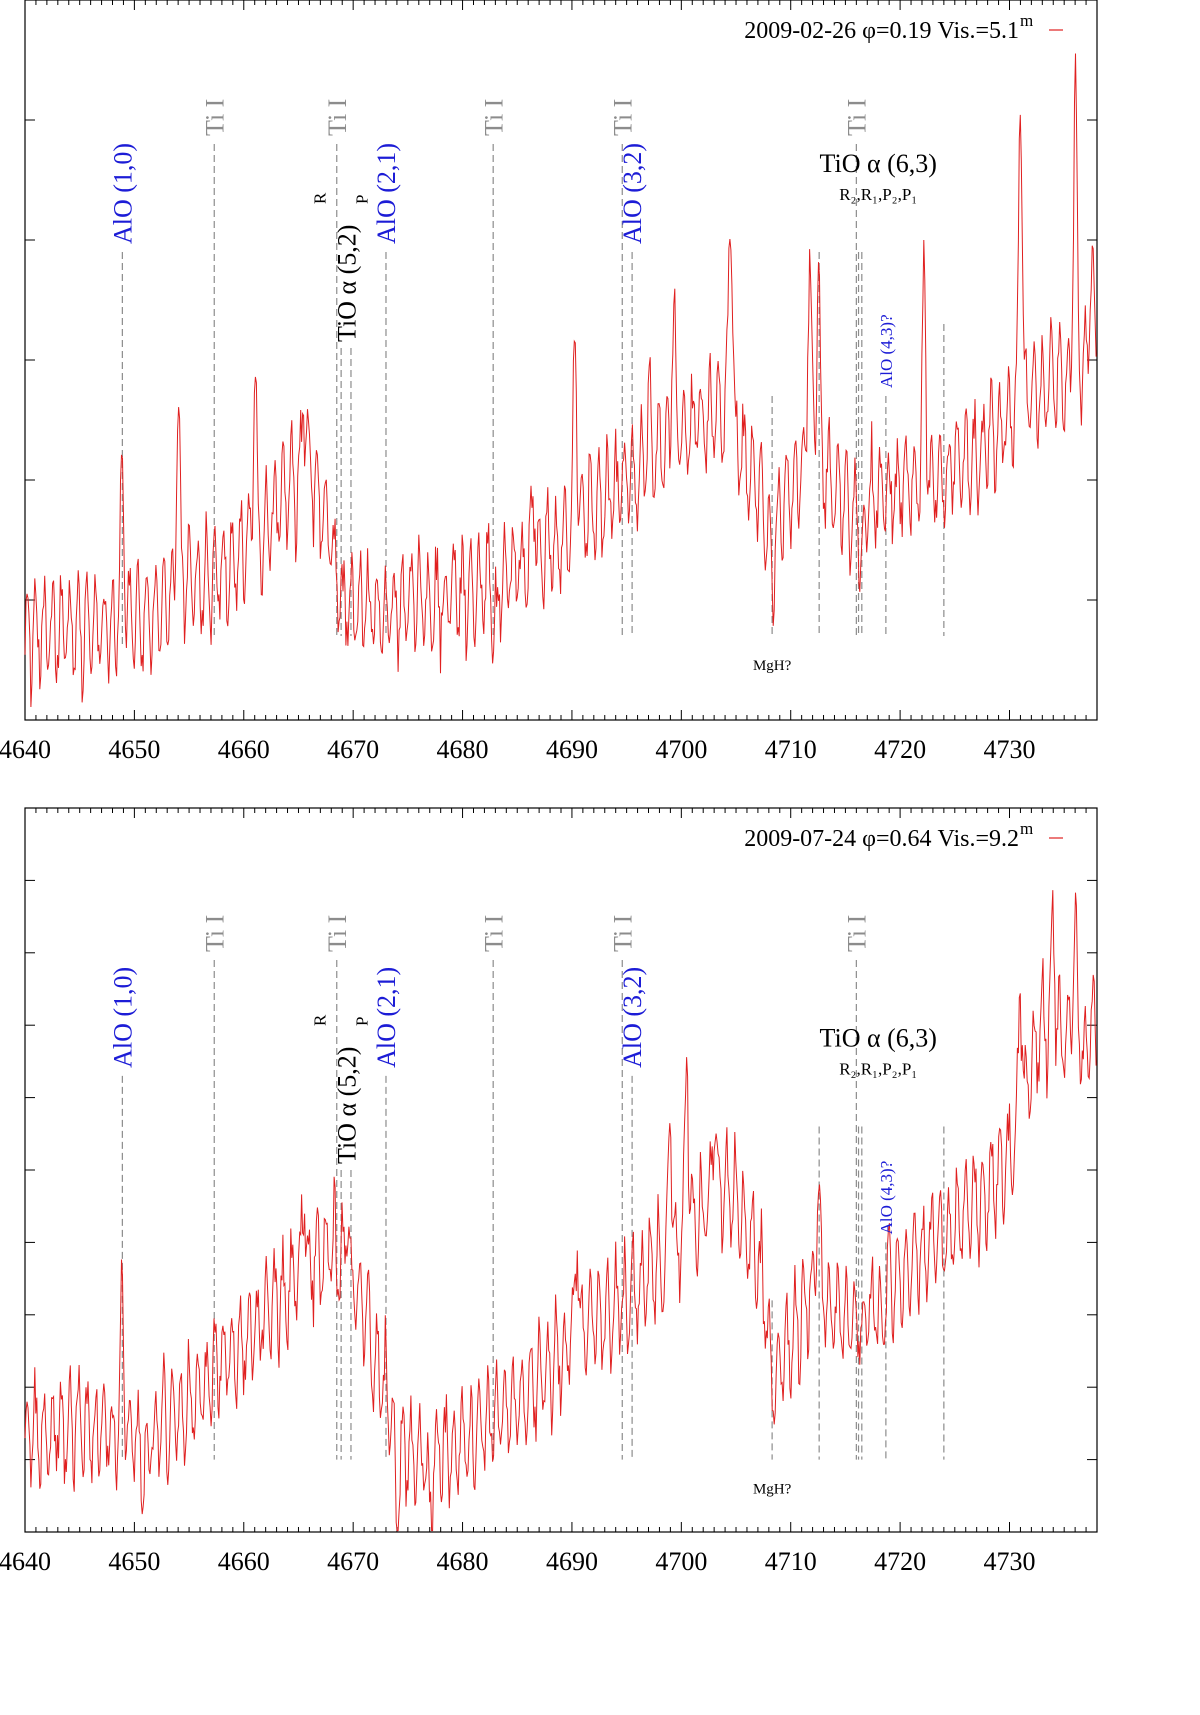 The width and height of the screenshot is (1200, 1715). I want to click on chart-title: 2009-07-24 φ=0.64 Vis.=9.2, so click(881, 839).